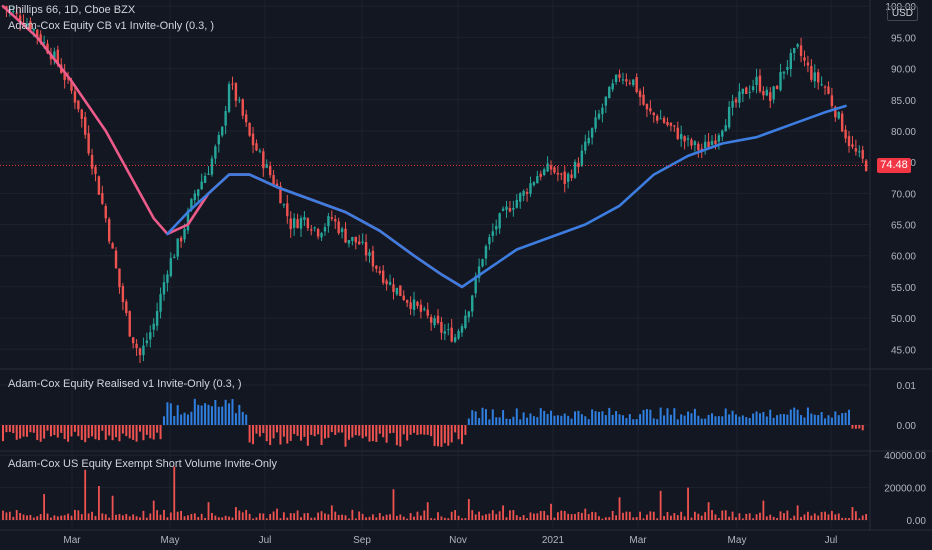 Image resolution: width=932 pixels, height=550 pixels. I want to click on y-tick-label: 70.00, so click(903, 194).